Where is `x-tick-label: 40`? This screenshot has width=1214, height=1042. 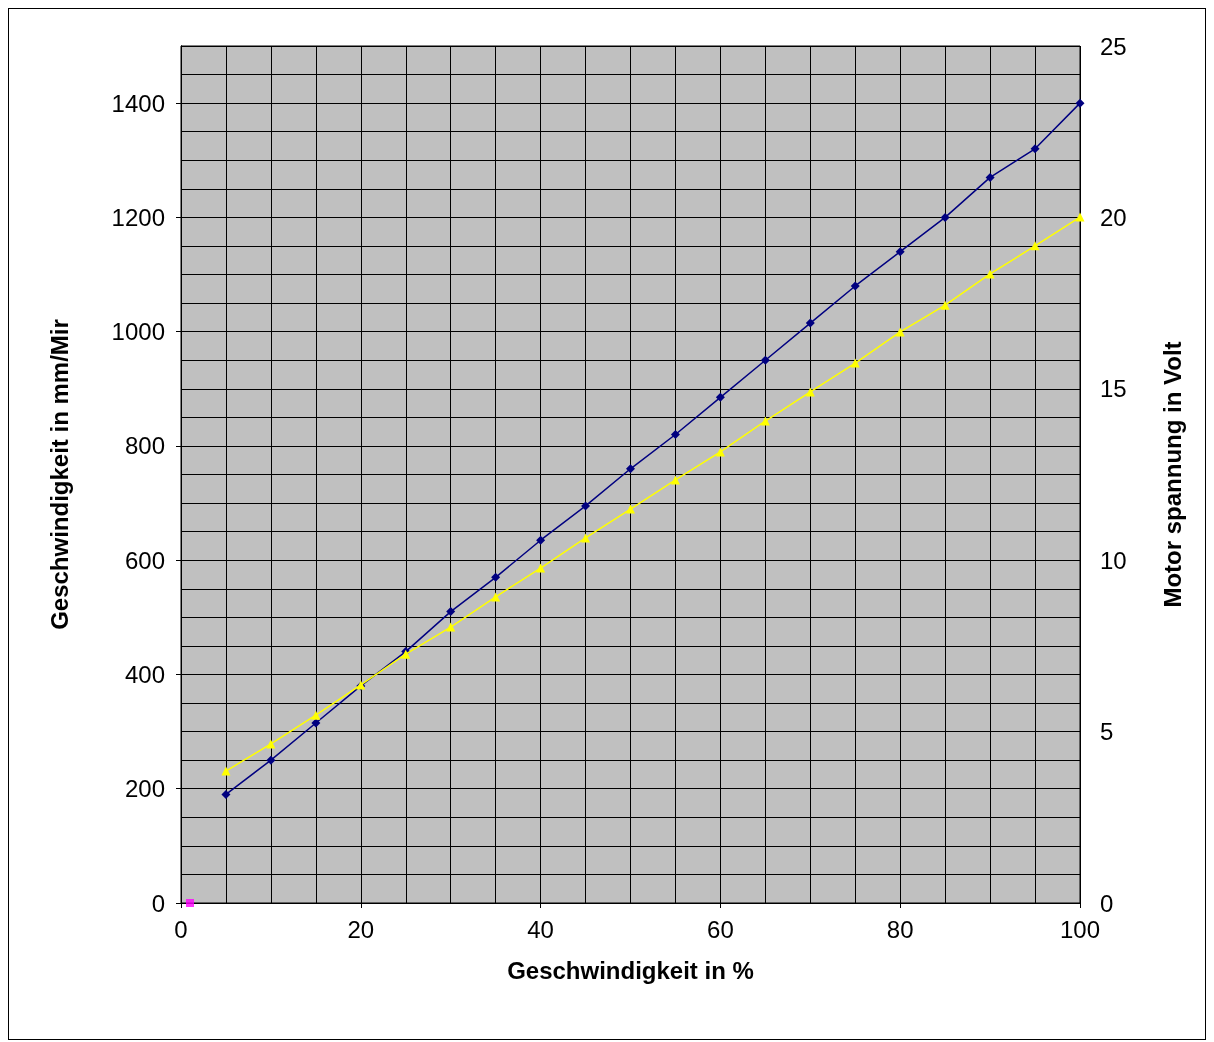 x-tick-label: 40 is located at coordinates (540, 929).